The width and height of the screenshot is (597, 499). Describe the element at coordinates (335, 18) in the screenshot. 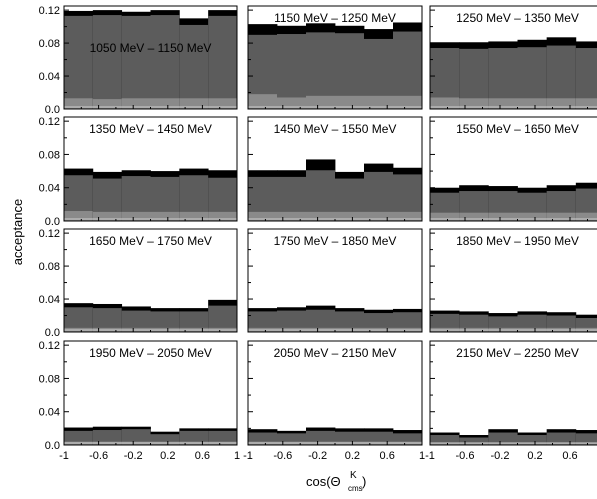

I see `panel-energy-label: 1150 MeV – 1250 MeV` at that location.